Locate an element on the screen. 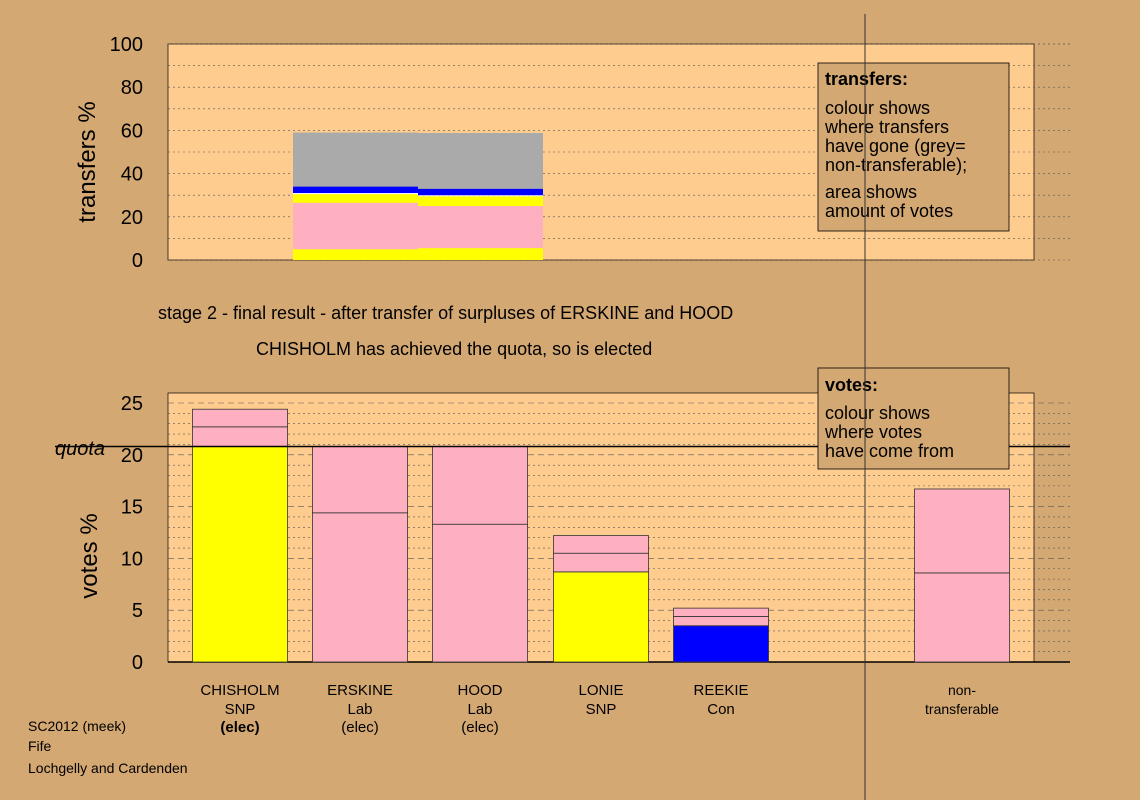 The width and height of the screenshot is (1140, 800). votes-y-tick-label: 15 is located at coordinates (132, 508).